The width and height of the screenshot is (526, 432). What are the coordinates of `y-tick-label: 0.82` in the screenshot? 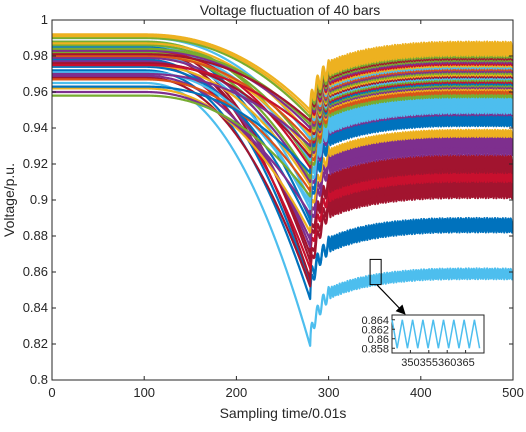 It's located at (35, 343).